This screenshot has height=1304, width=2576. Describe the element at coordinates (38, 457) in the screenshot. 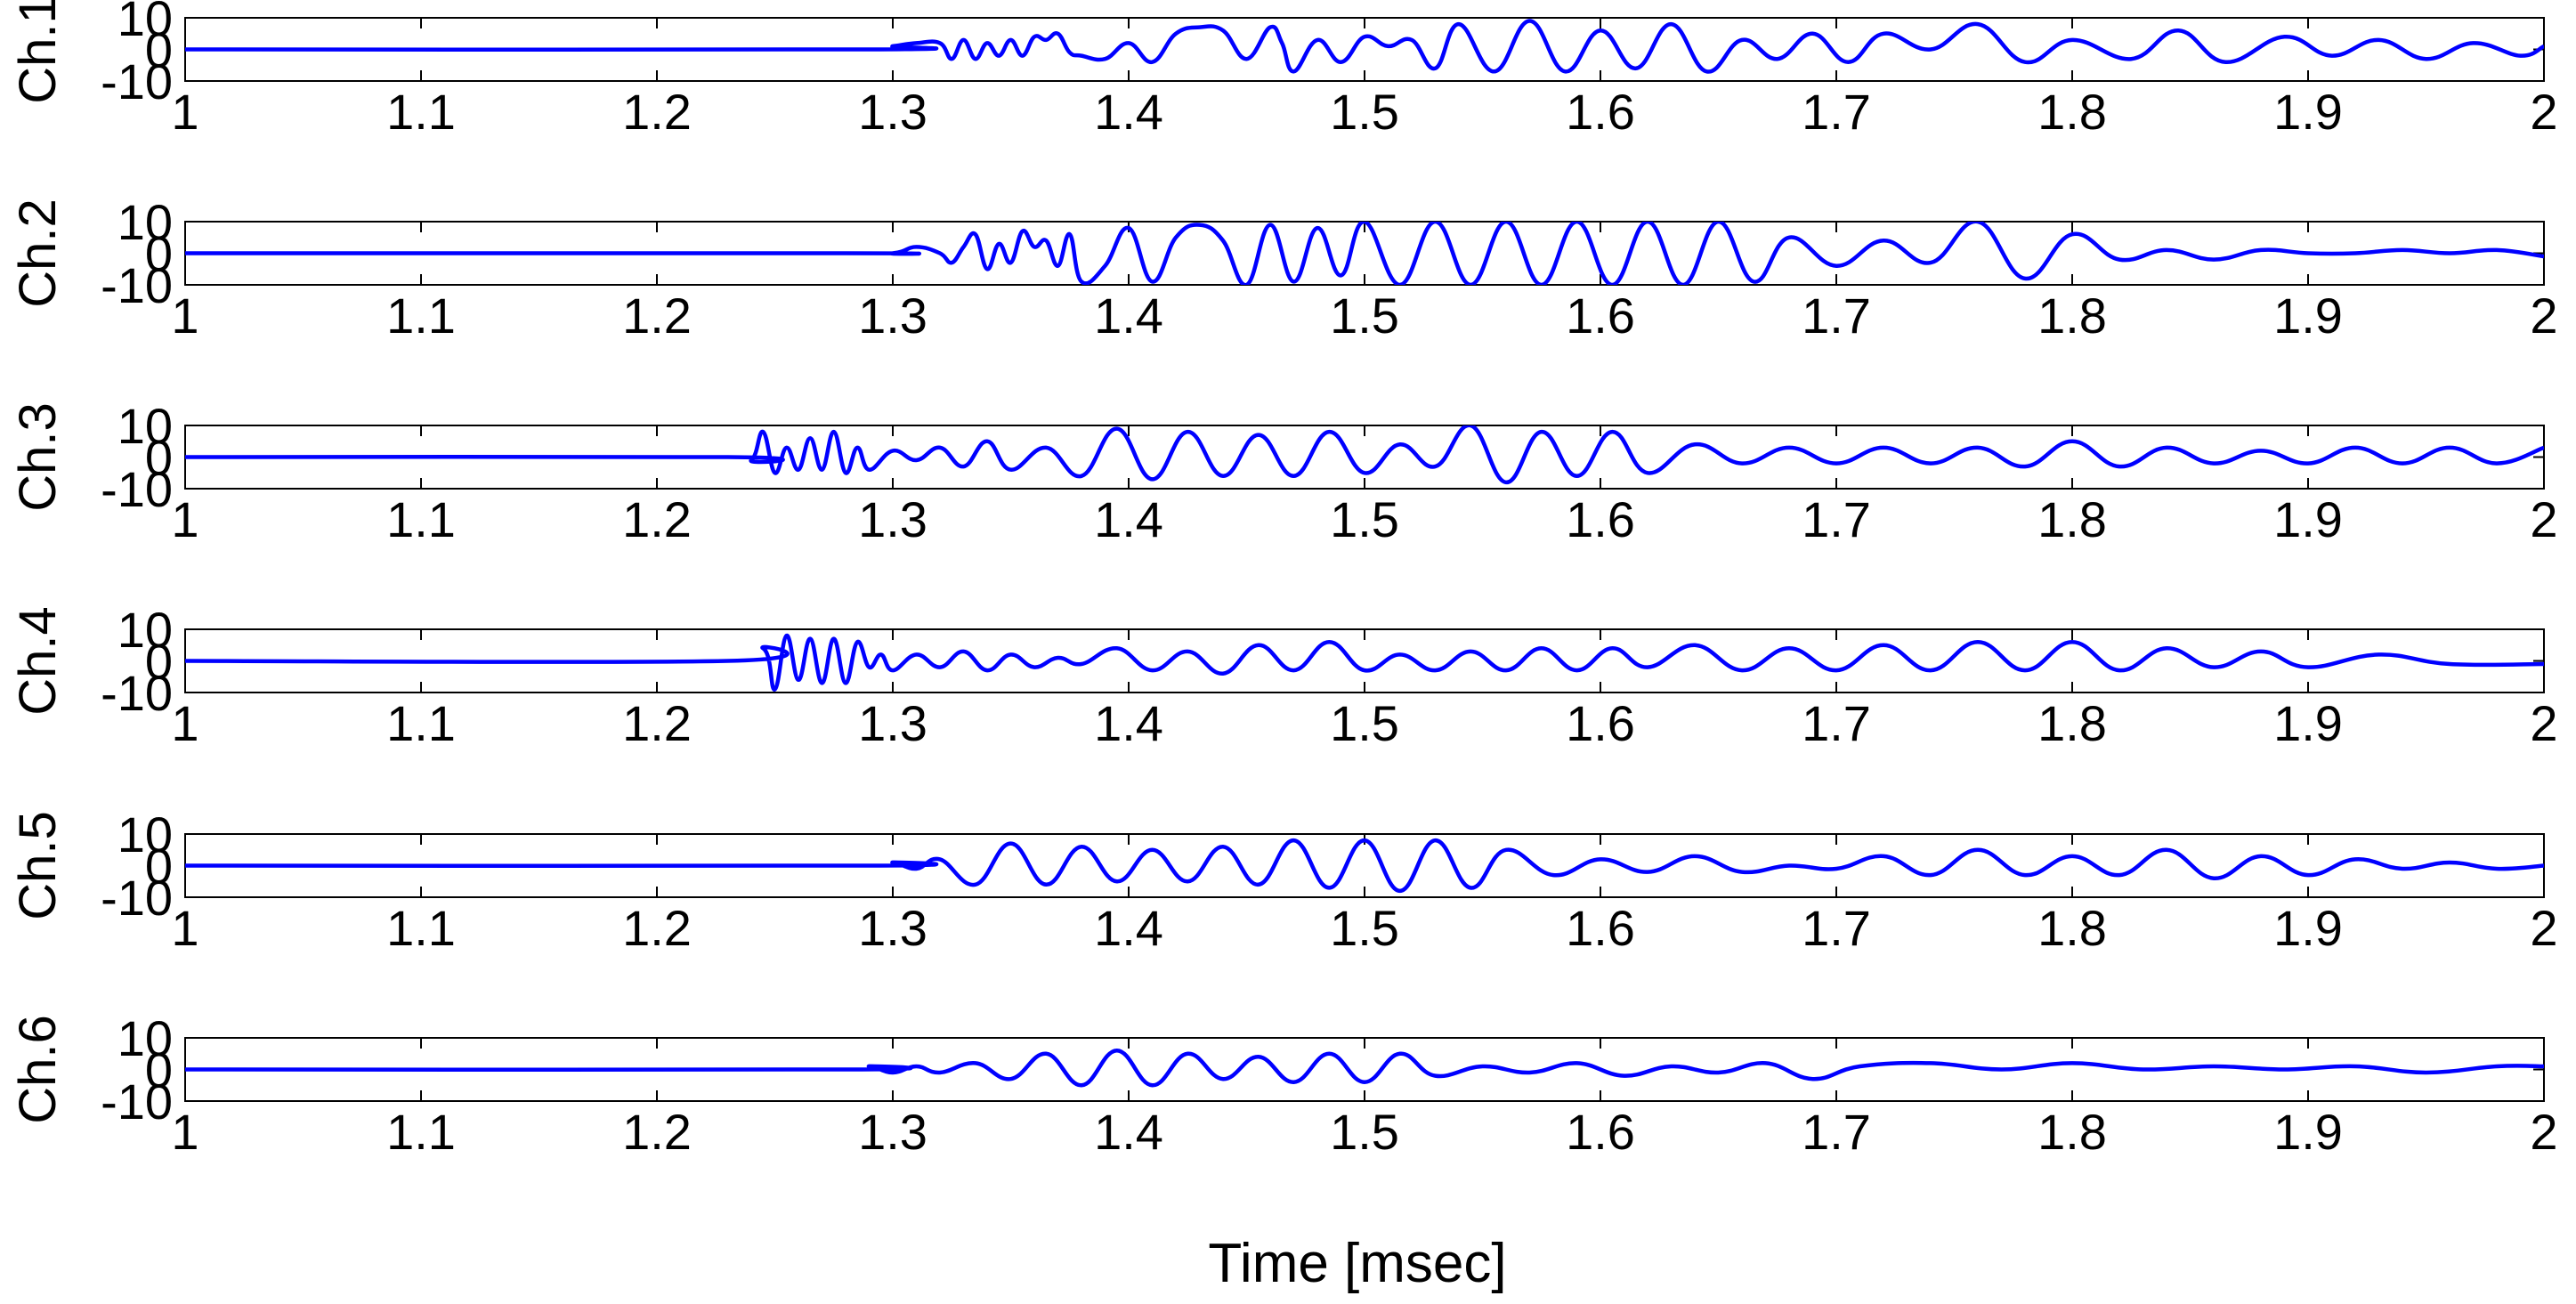

I see `y-axis-label: Ch.3` at that location.